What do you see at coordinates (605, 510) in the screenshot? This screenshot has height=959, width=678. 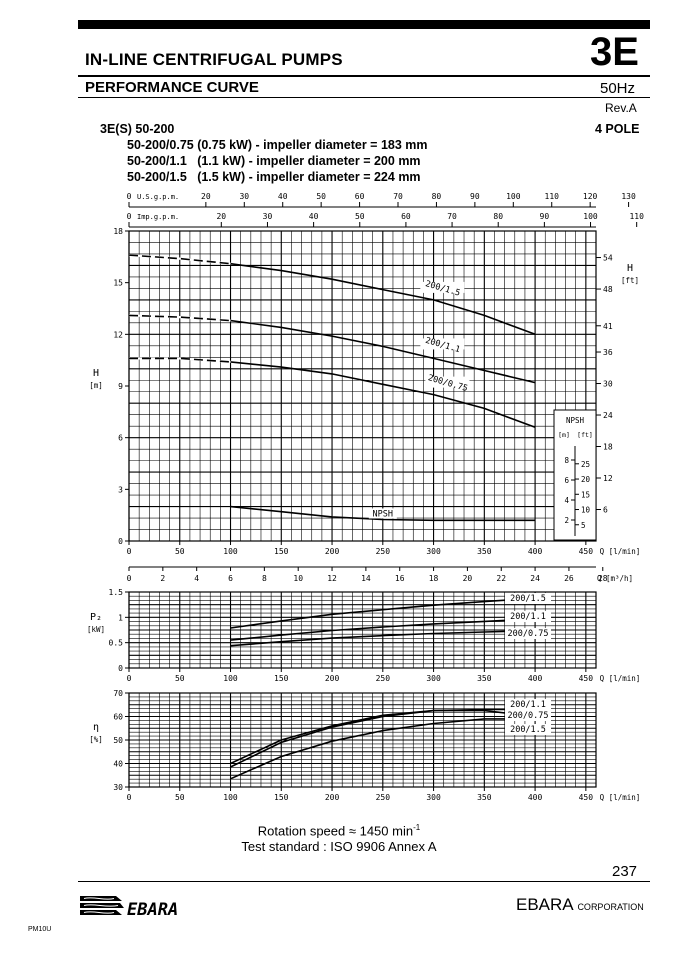 I see `y2-tick-label: 6` at bounding box center [605, 510].